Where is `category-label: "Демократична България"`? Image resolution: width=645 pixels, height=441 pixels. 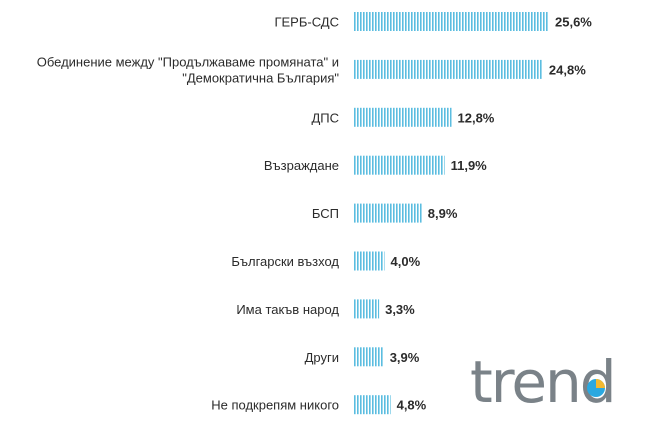 category-label: "Демократична България" is located at coordinates (260, 77).